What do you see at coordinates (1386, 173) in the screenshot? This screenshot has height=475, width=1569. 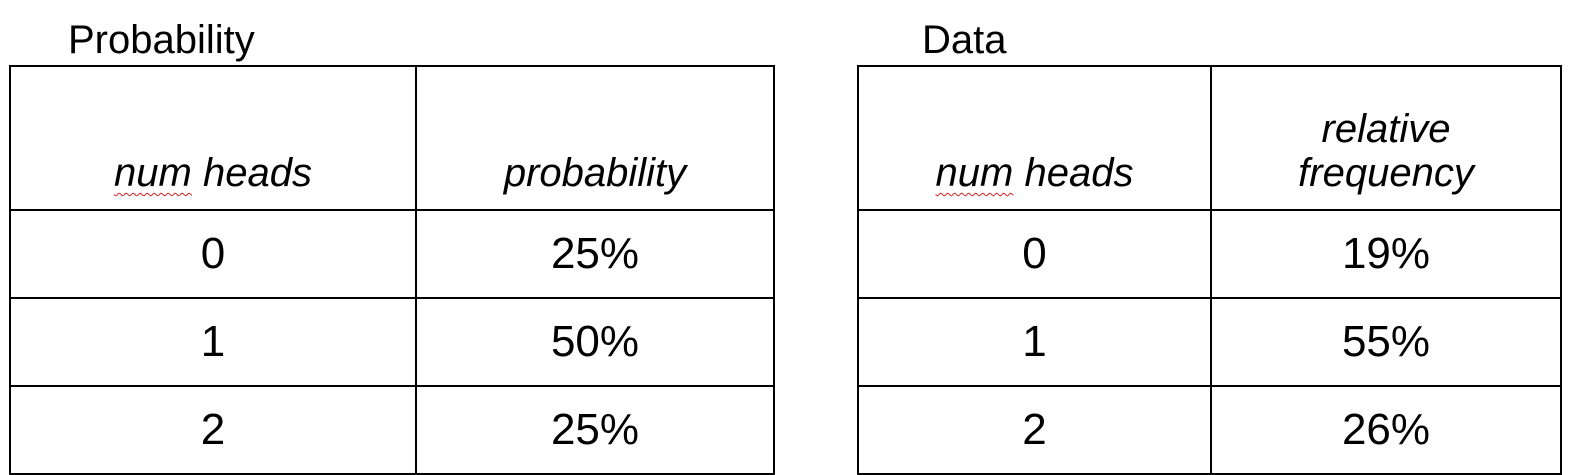 I see `header-line-2: frequency` at bounding box center [1386, 173].